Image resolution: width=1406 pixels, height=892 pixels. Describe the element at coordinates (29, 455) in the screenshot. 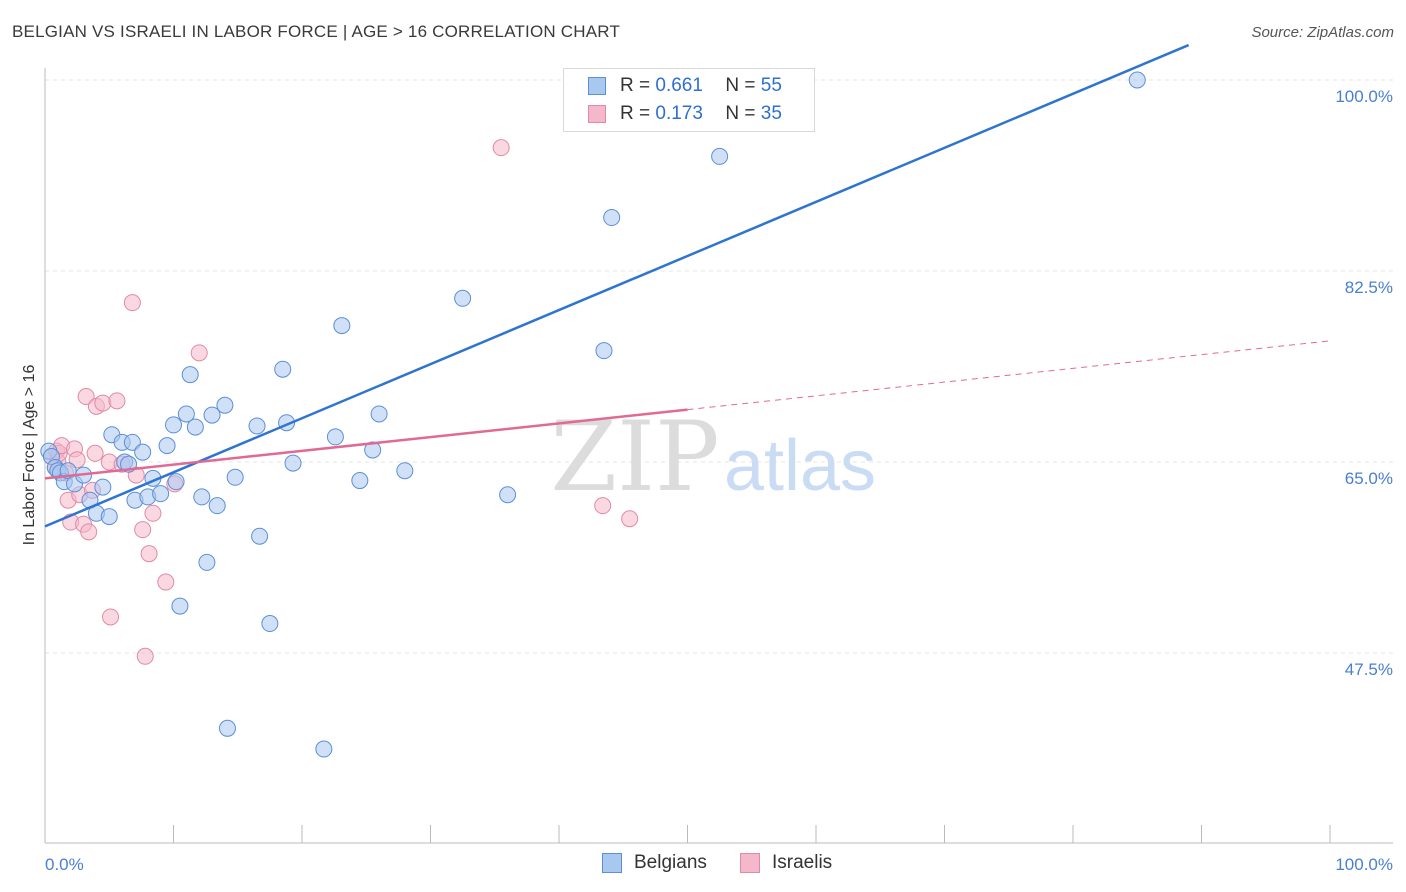

I see `y-axis-label: In Labor Force | Age > 16` at that location.